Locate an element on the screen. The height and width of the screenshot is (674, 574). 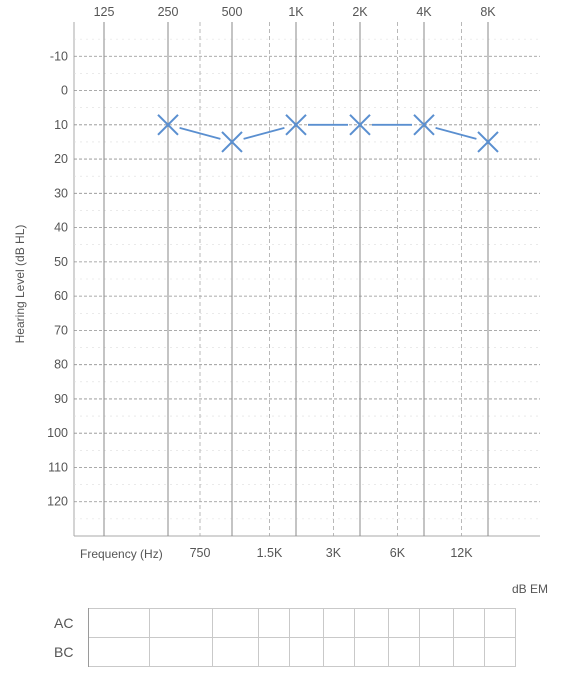
y-tick-label: 100 is located at coordinates (57, 433).